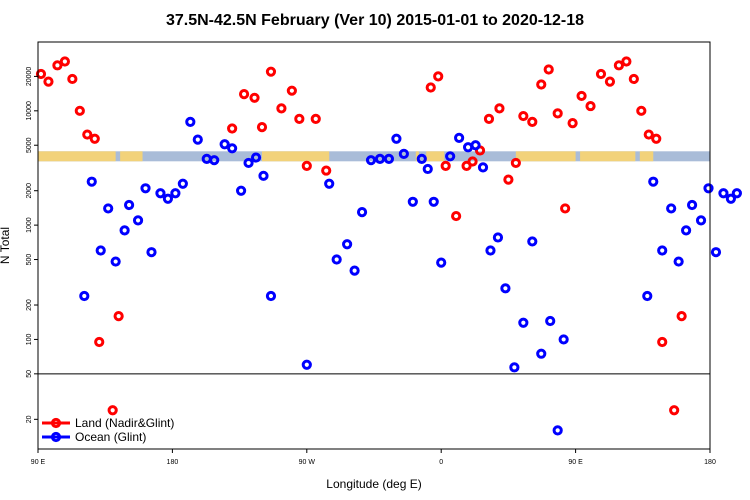  Describe the element at coordinates (373, 484) in the screenshot. I see `x-axis-label: Longitude (deg E)` at that location.